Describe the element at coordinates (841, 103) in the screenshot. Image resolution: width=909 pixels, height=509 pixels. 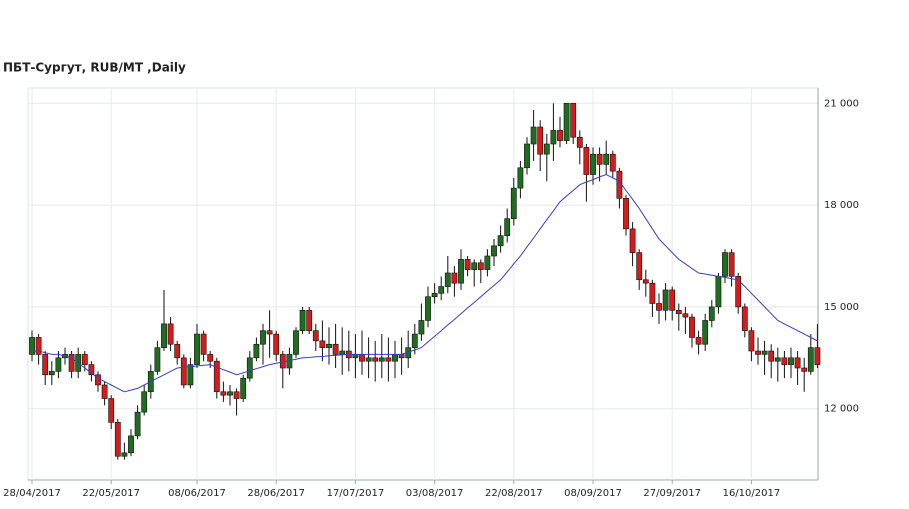
I see `y-tick-label: 21 000` at that location.